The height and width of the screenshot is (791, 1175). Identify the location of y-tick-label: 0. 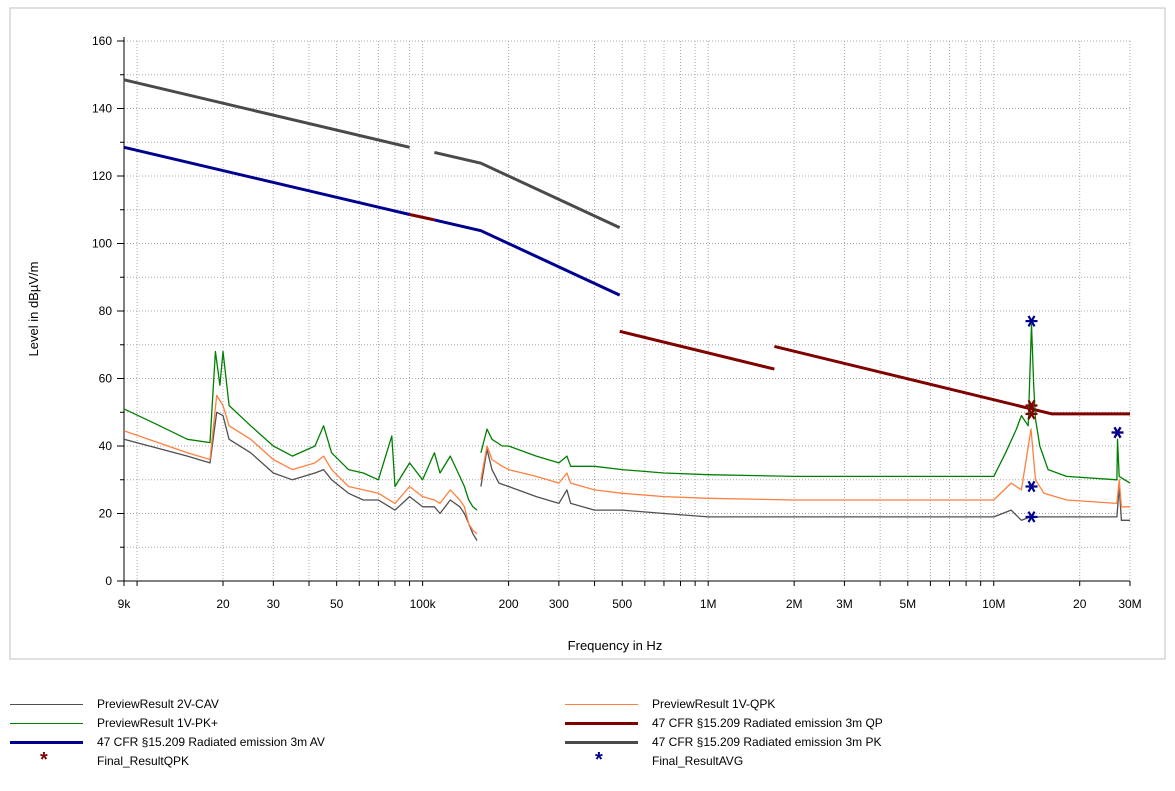
(108, 581).